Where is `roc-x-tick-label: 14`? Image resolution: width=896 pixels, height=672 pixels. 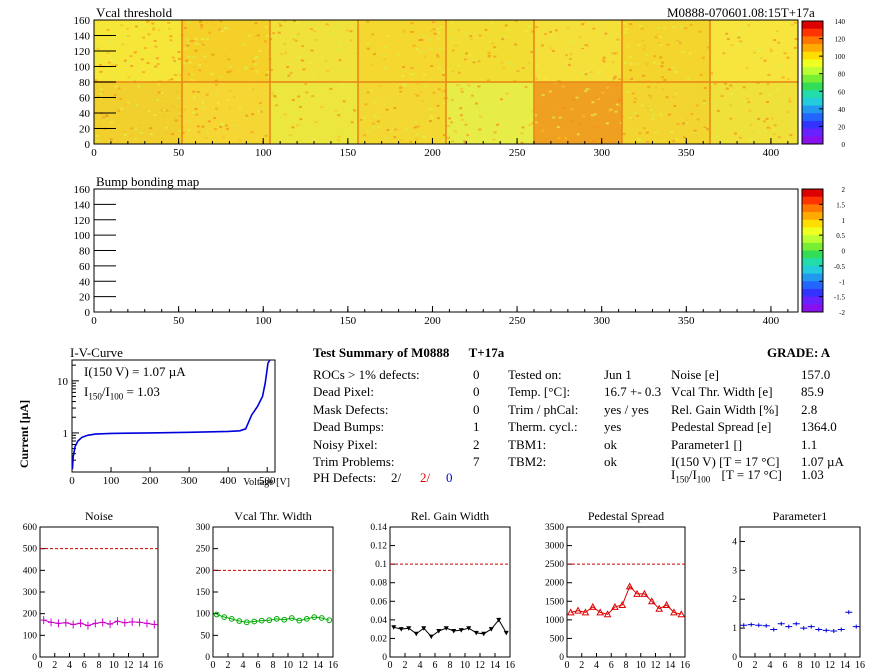 roc-x-tick-label: 14 is located at coordinates (495, 665).